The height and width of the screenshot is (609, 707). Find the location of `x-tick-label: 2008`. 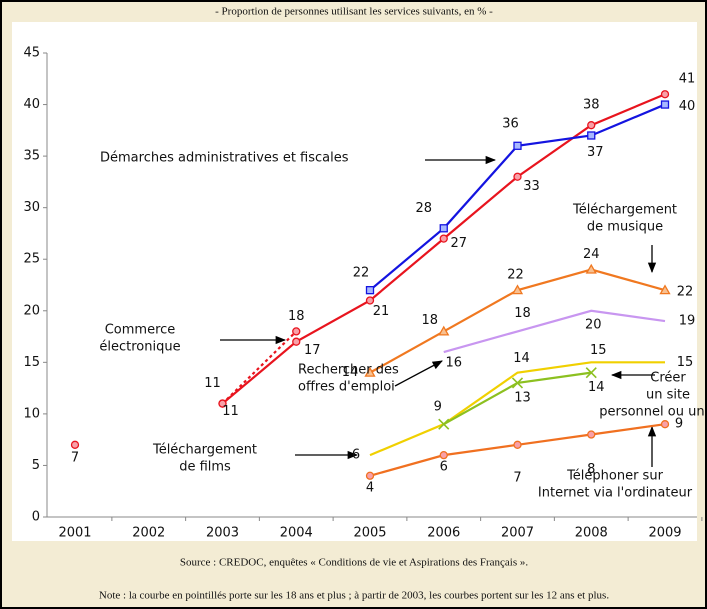

x-tick-label: 2008 is located at coordinates (591, 533).